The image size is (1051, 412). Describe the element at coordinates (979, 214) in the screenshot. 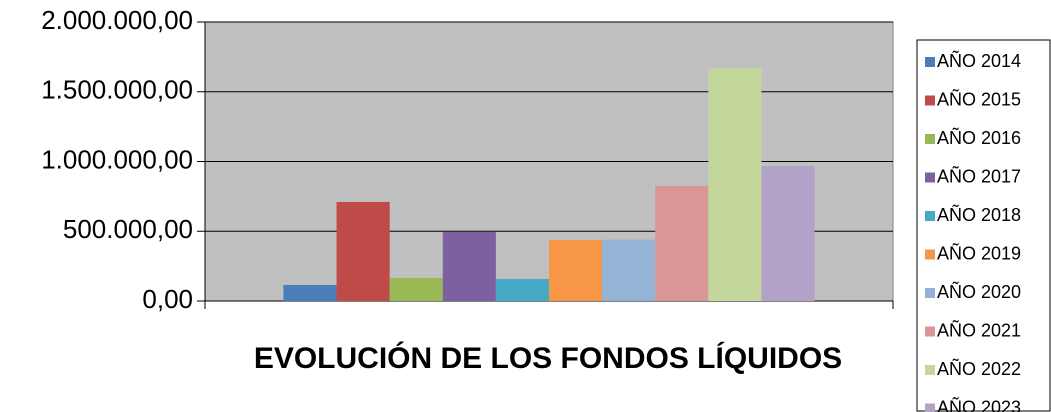

I see `legend-label: AÑO 2018` at that location.